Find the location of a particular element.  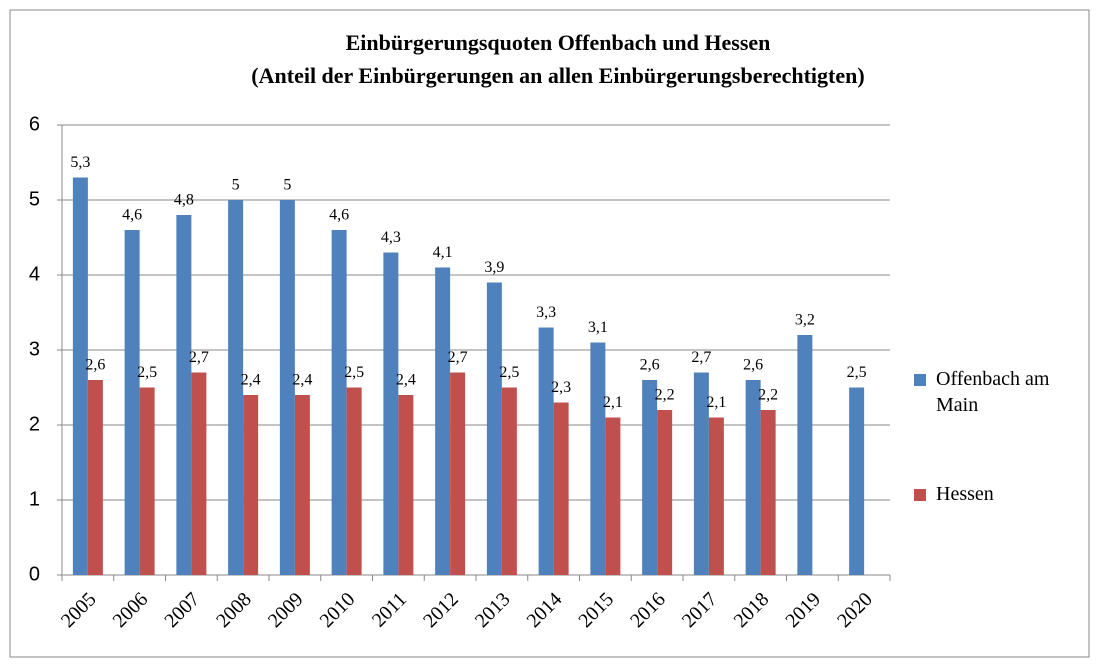

legend-item: Offenbach am Main is located at coordinates (995, 392).